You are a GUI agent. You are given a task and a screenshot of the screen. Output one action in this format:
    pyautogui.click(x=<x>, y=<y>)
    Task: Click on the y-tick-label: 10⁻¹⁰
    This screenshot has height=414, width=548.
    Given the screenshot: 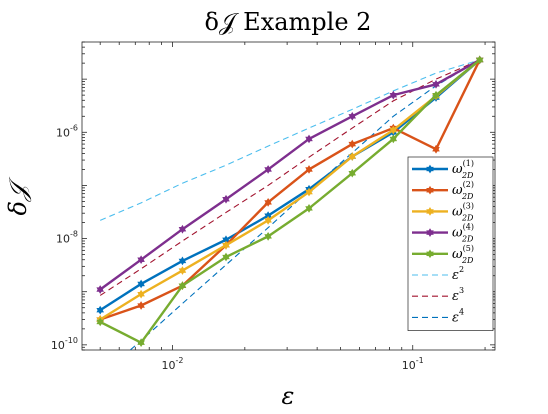 What is the action you would take?
    pyautogui.click(x=64, y=344)
    